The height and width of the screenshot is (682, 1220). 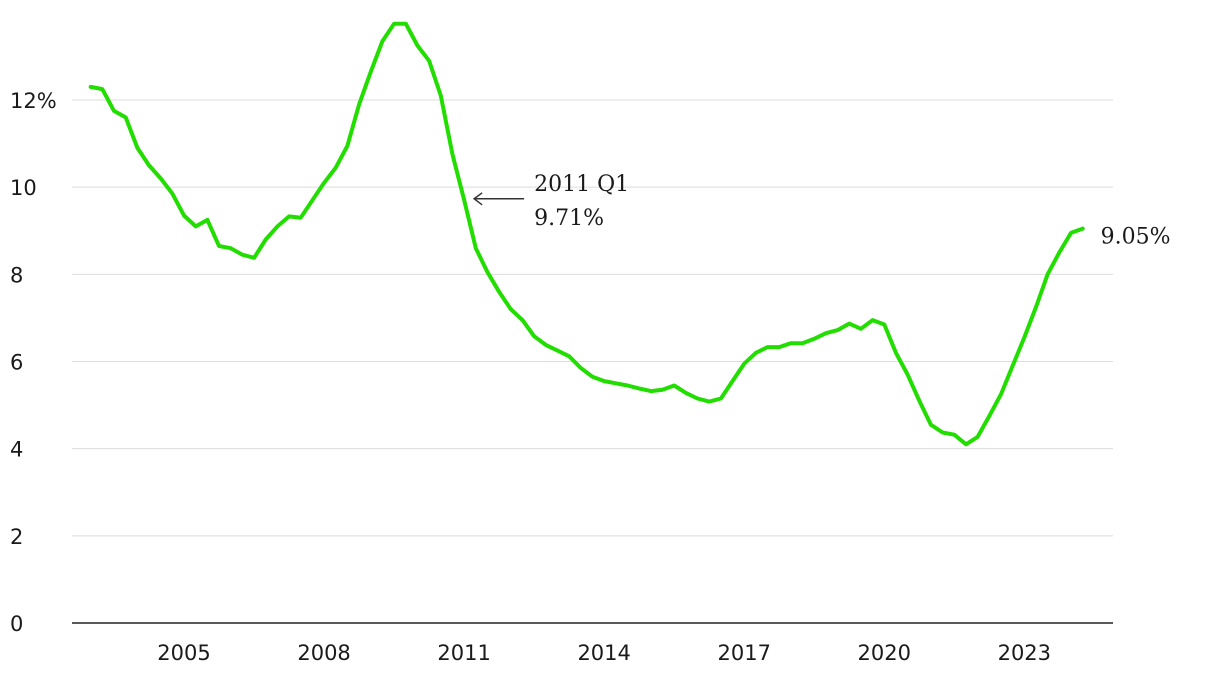 What do you see at coordinates (23, 188) in the screenshot?
I see `y-tick-label: 10` at bounding box center [23, 188].